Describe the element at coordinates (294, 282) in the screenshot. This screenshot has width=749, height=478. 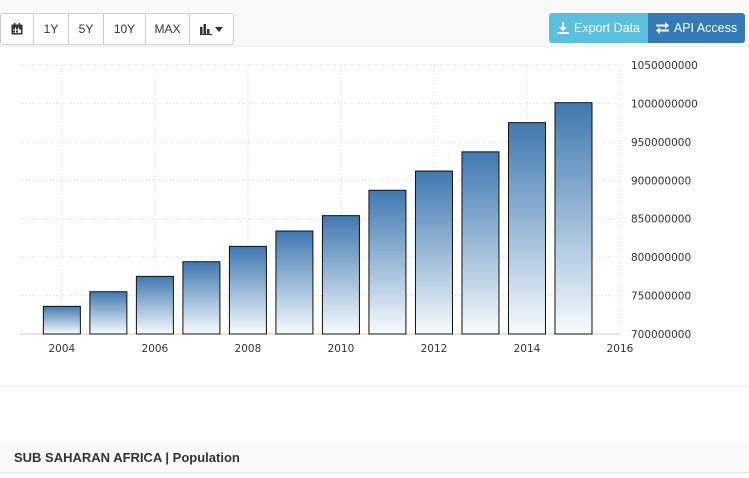
I see `bar-2009` at that location.